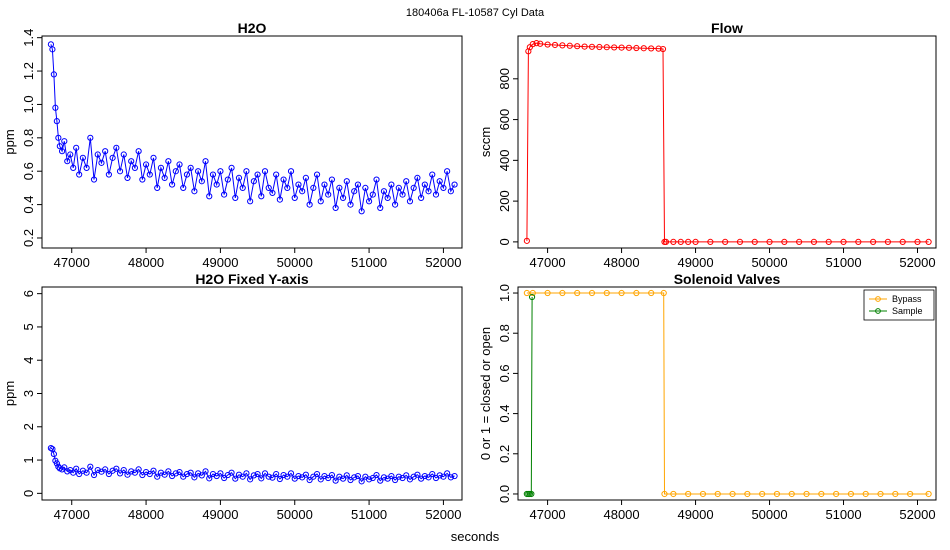 The image size is (950, 550). What do you see at coordinates (907, 299) in the screenshot?
I see `legend-entry-label: Bypass` at bounding box center [907, 299].